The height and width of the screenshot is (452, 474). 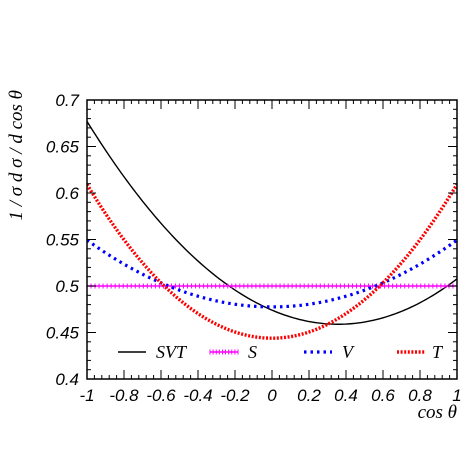 I want to click on legend-label-v: V, so click(x=348, y=352).